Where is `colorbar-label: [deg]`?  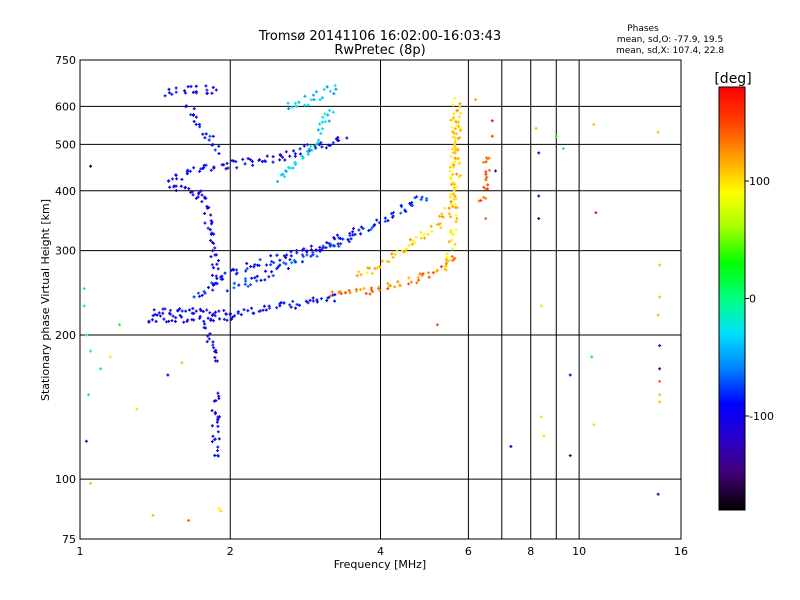
colorbar-label: [deg] is located at coordinates (732, 79).